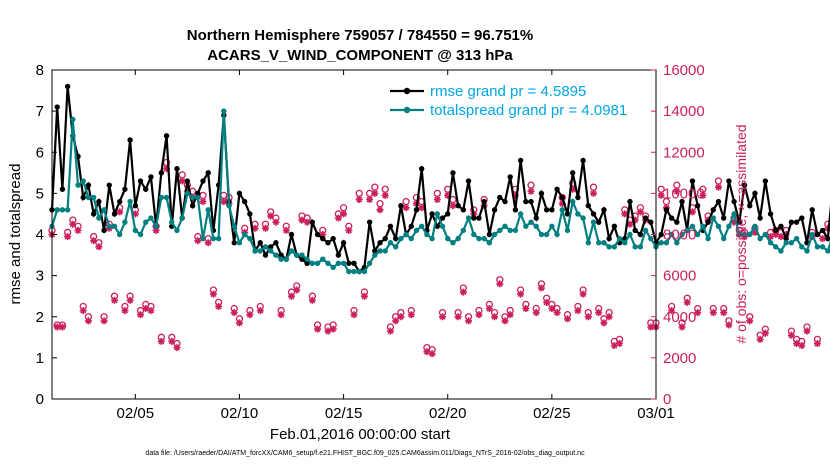 This screenshot has height=470, width=830. Describe the element at coordinates (552, 413) in the screenshot. I see `x-tick-label: 02/25` at that location.